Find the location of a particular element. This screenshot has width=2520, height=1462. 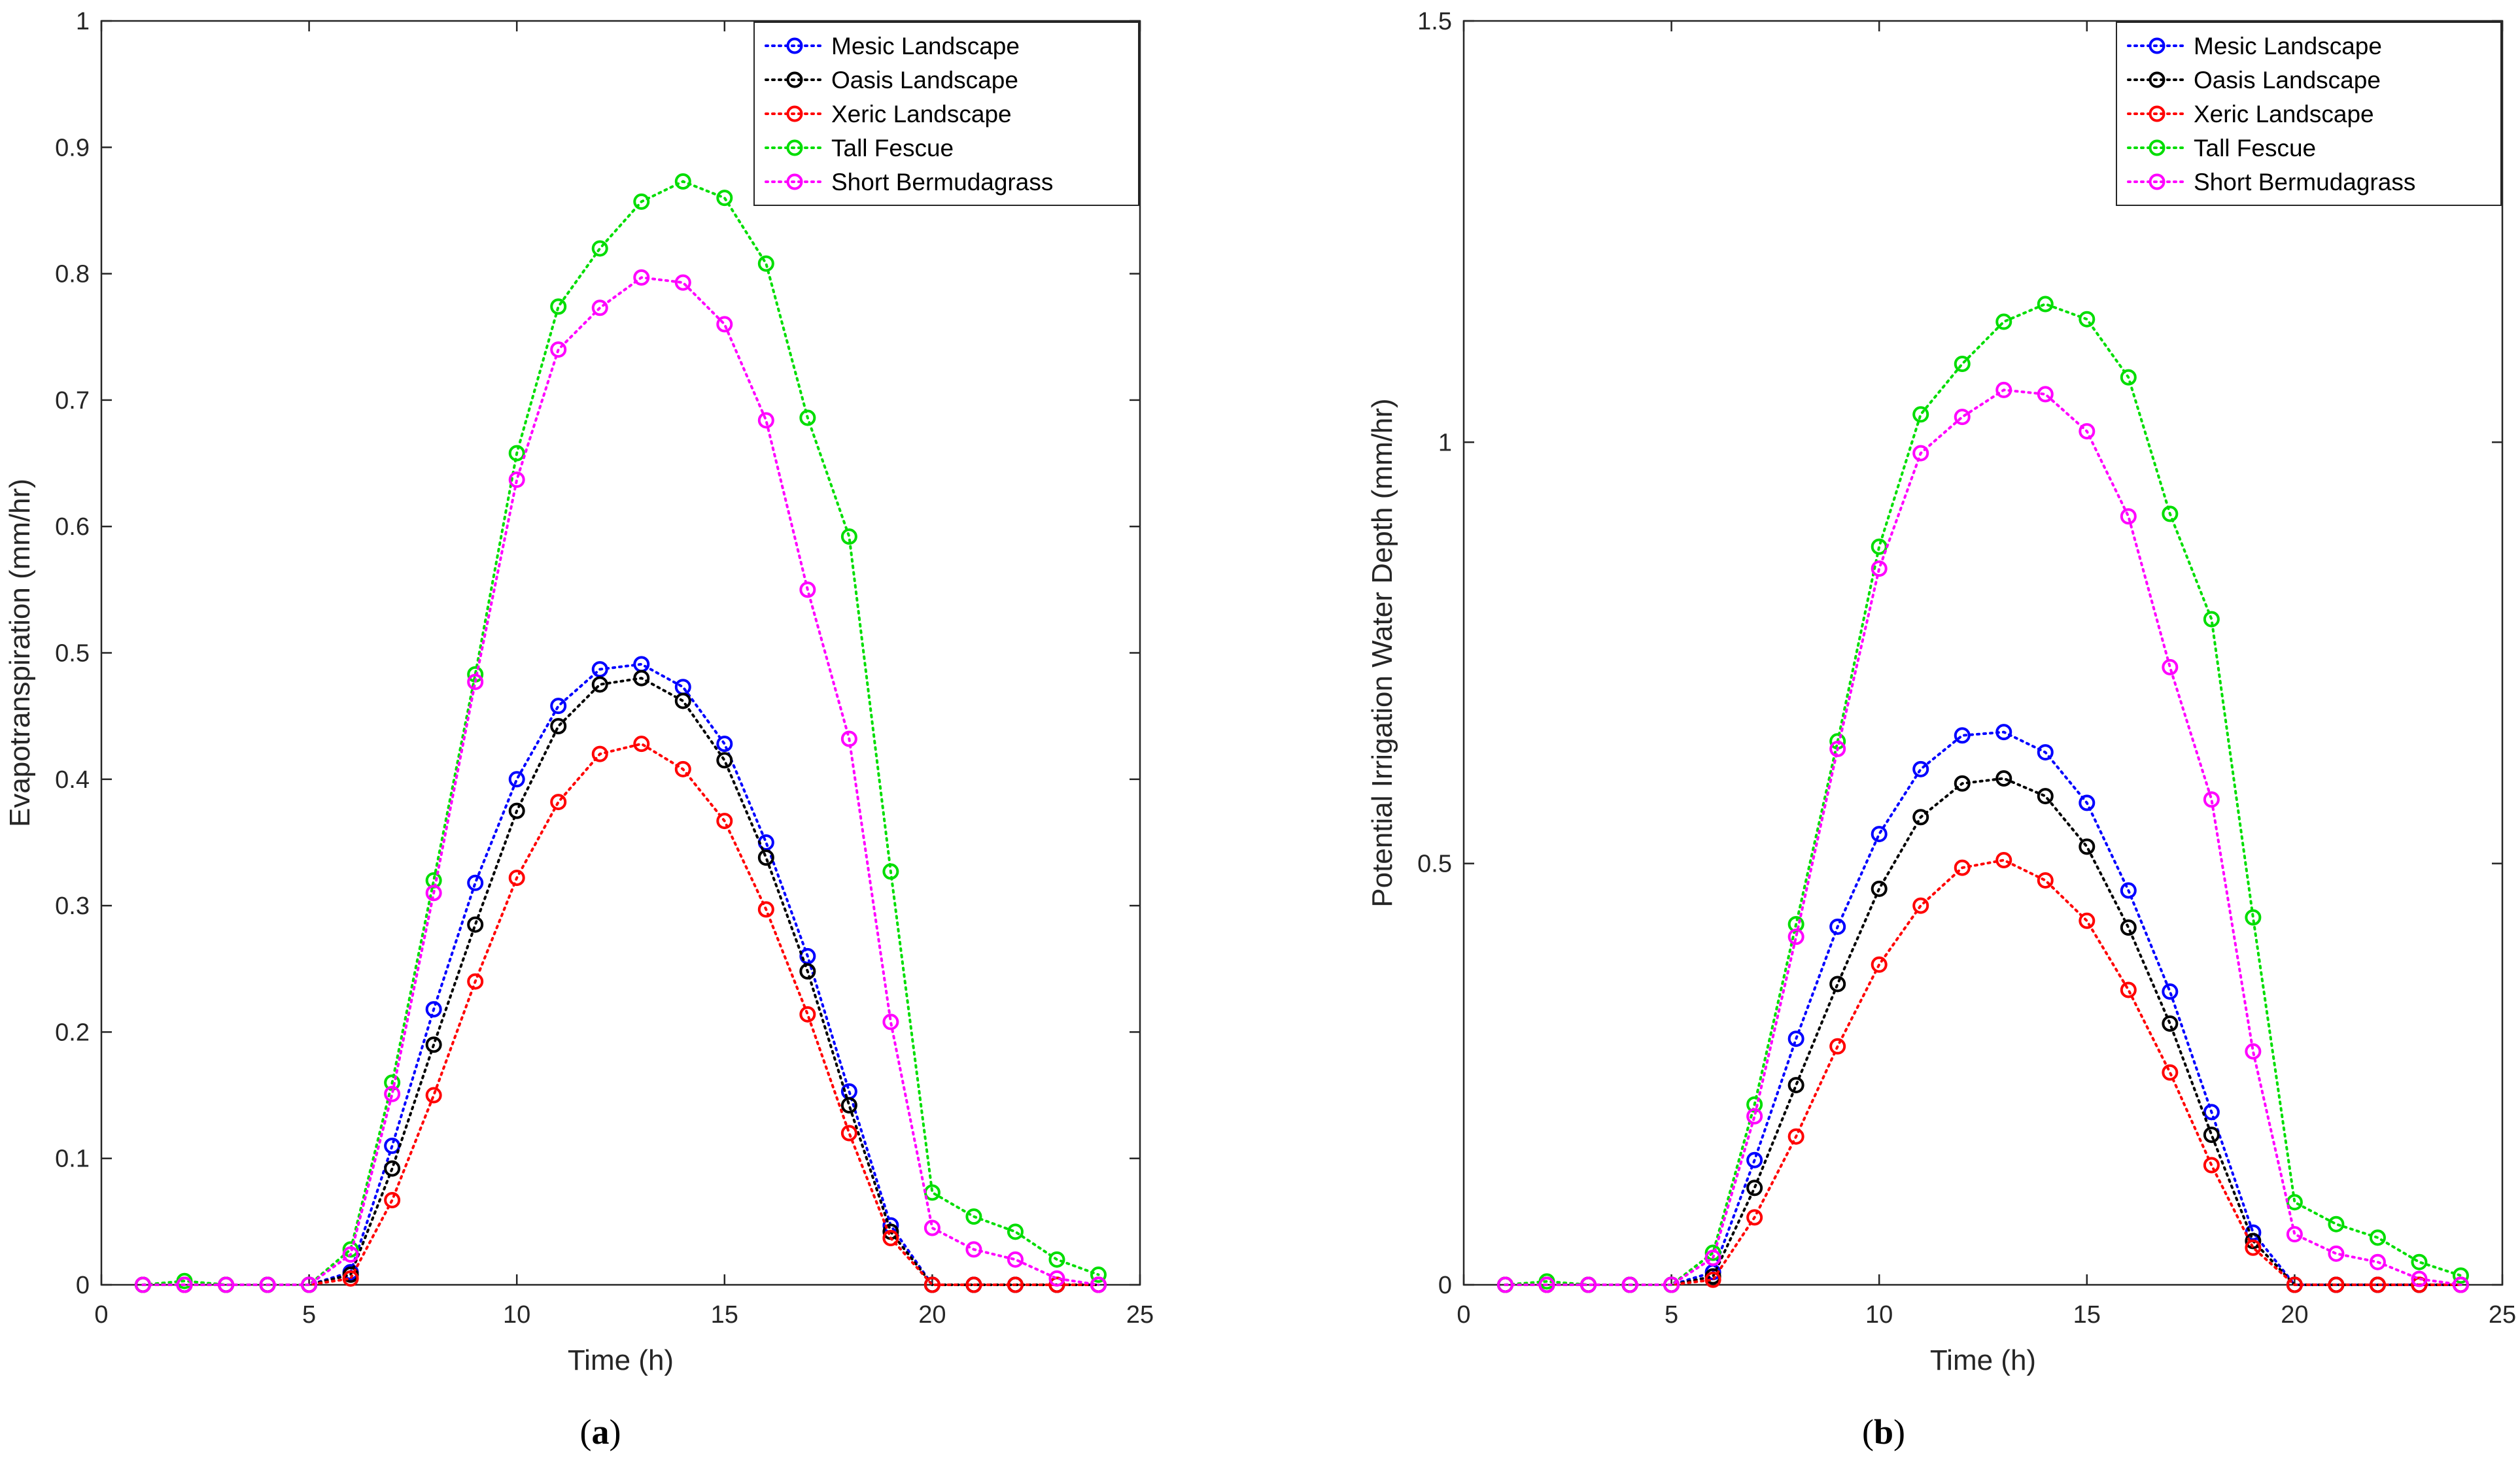

y-tick-label: 0.5 is located at coordinates (1434, 864).